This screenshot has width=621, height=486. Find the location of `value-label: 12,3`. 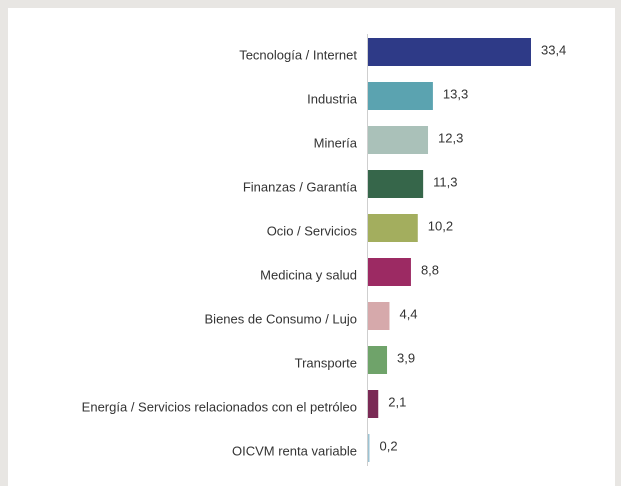

value-label: 12,3 is located at coordinates (450, 137).